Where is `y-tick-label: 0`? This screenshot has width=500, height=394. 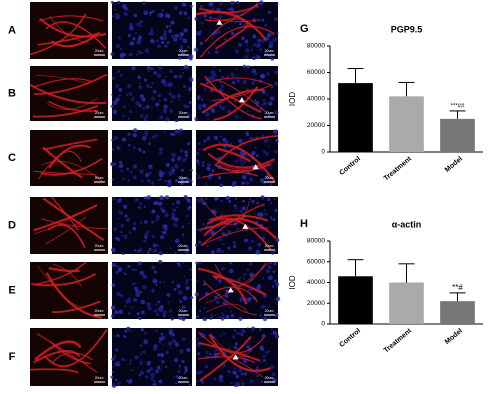 y-tick-label: 0 is located at coordinates (323, 324).